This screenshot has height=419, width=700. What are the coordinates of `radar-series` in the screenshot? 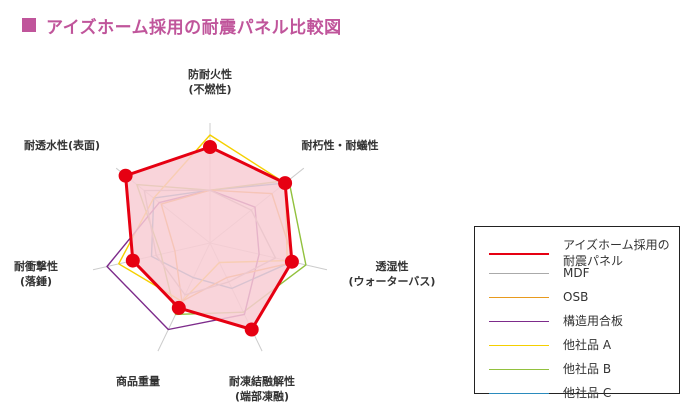 It's located at (206, 235).